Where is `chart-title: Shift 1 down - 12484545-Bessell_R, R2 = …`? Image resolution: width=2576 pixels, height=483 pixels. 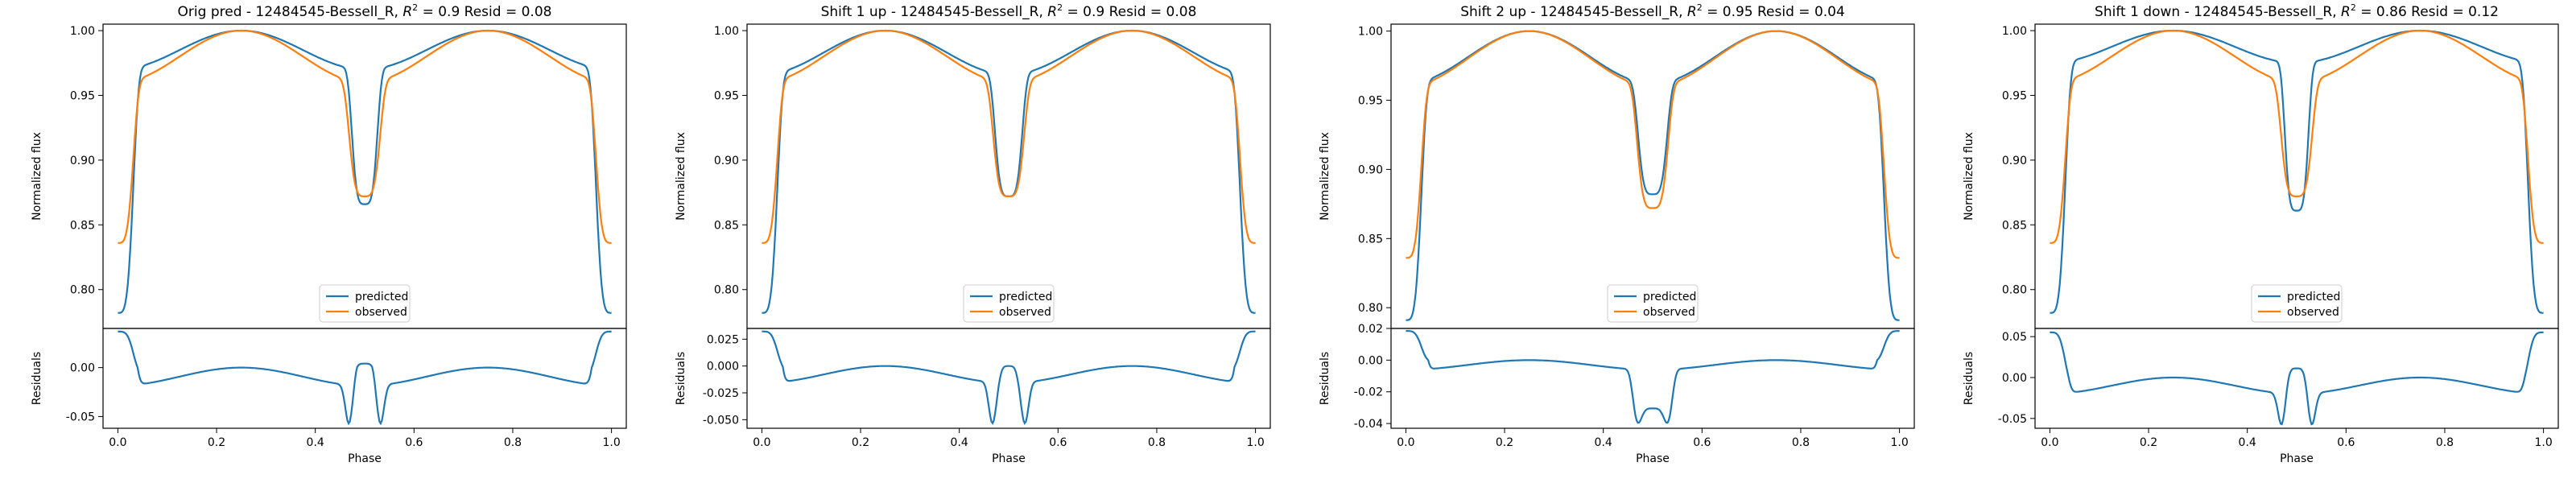 chart-title: Shift 1 down - 12484545-Bessell_R, R2 = … is located at coordinates (2297, 11).